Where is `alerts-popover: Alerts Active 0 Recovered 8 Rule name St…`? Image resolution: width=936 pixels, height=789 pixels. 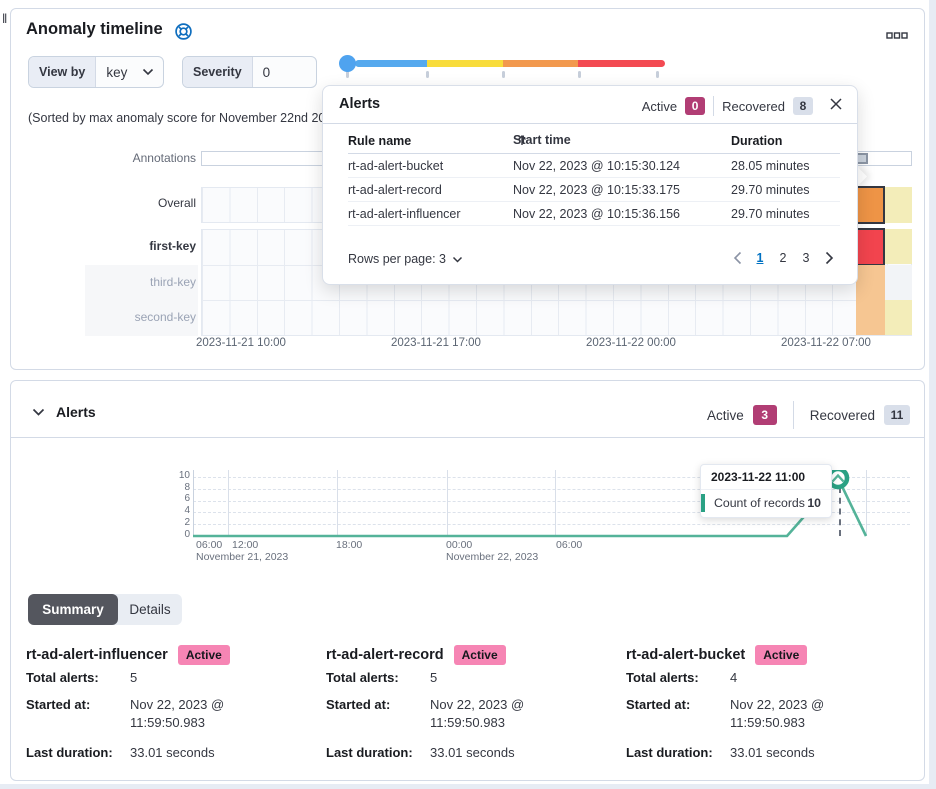 alerts-popover: Alerts Active 0 Recovered 8 Rule name St… is located at coordinates (590, 185).